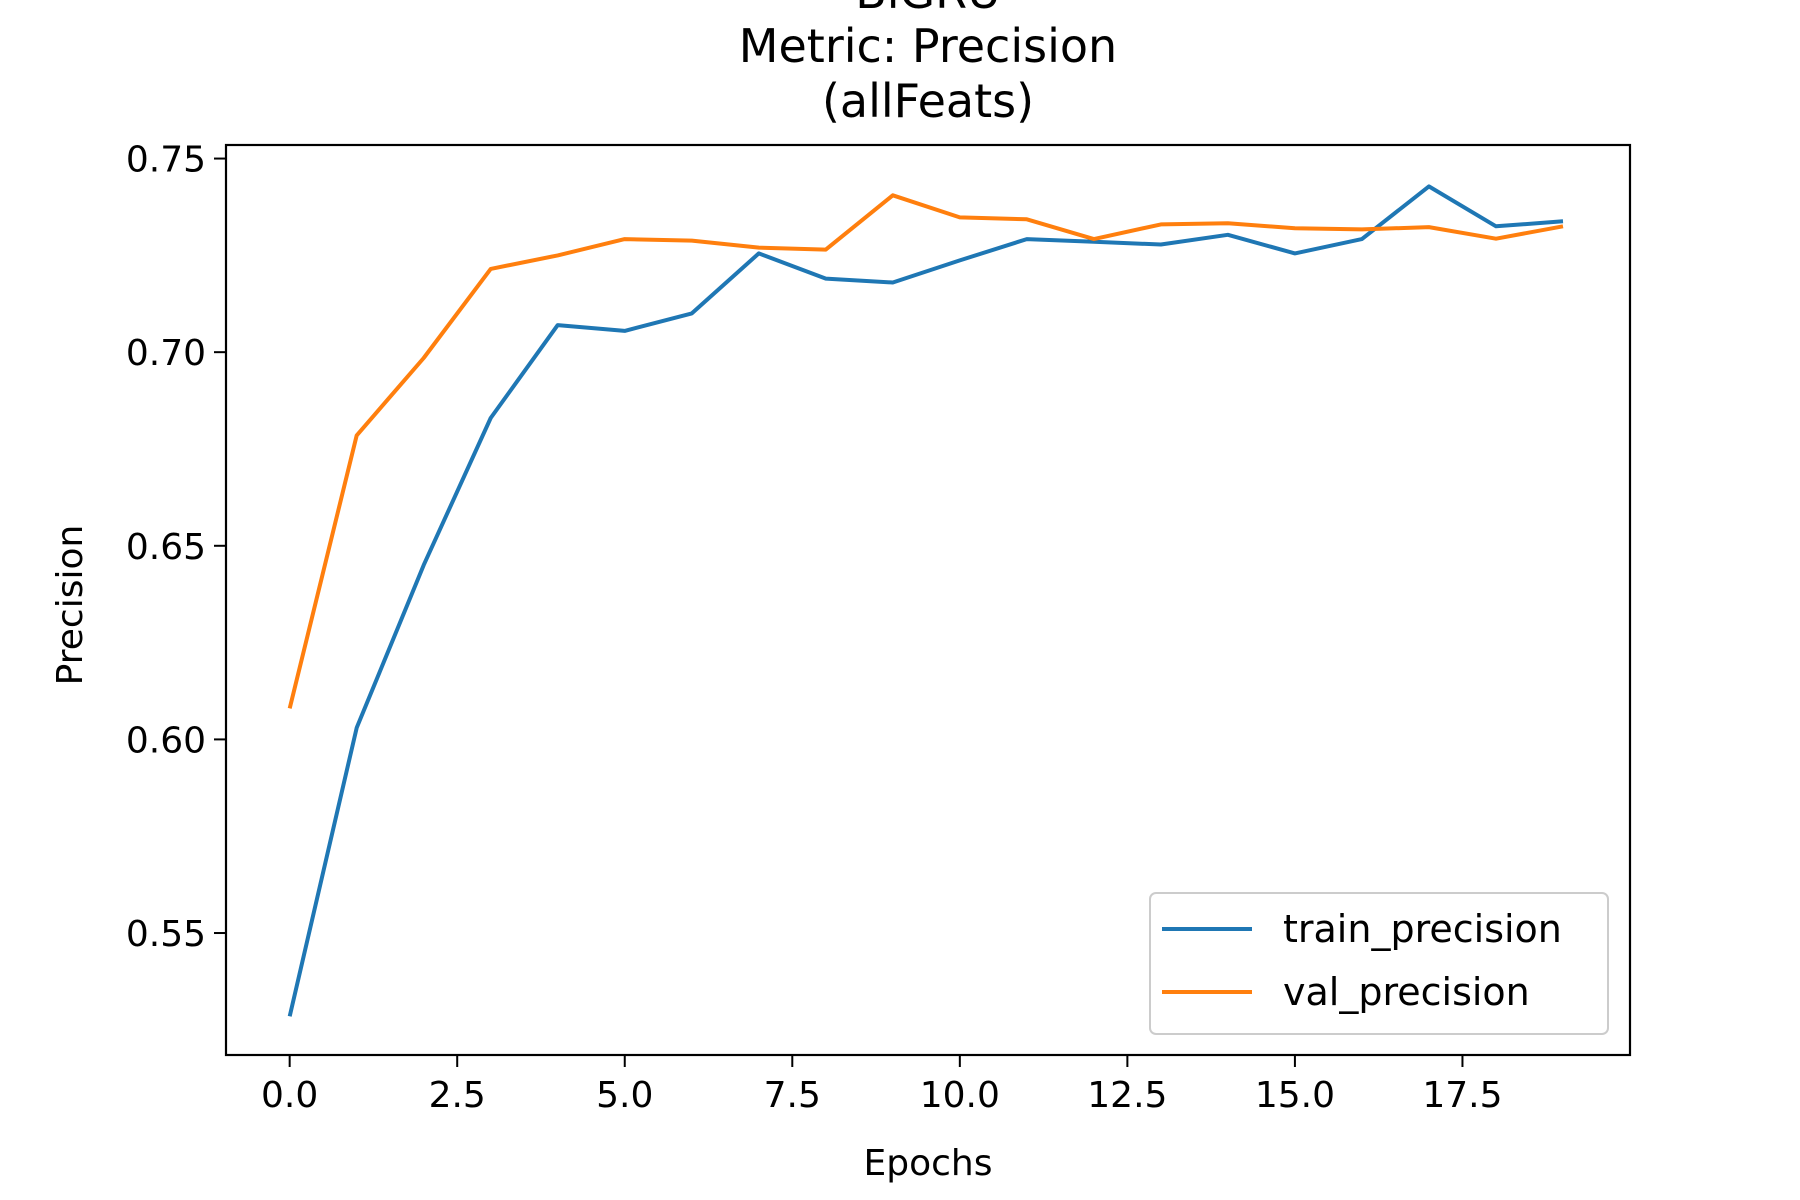  I want to click on legend-label-train: train_precision, so click(1422, 929).